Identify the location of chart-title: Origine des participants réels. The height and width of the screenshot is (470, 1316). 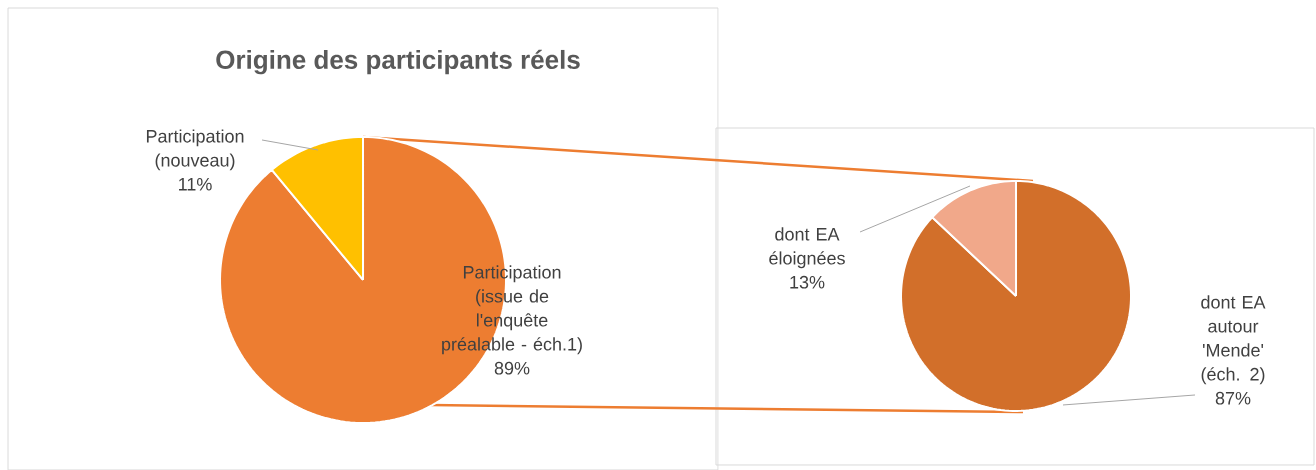
(398, 62).